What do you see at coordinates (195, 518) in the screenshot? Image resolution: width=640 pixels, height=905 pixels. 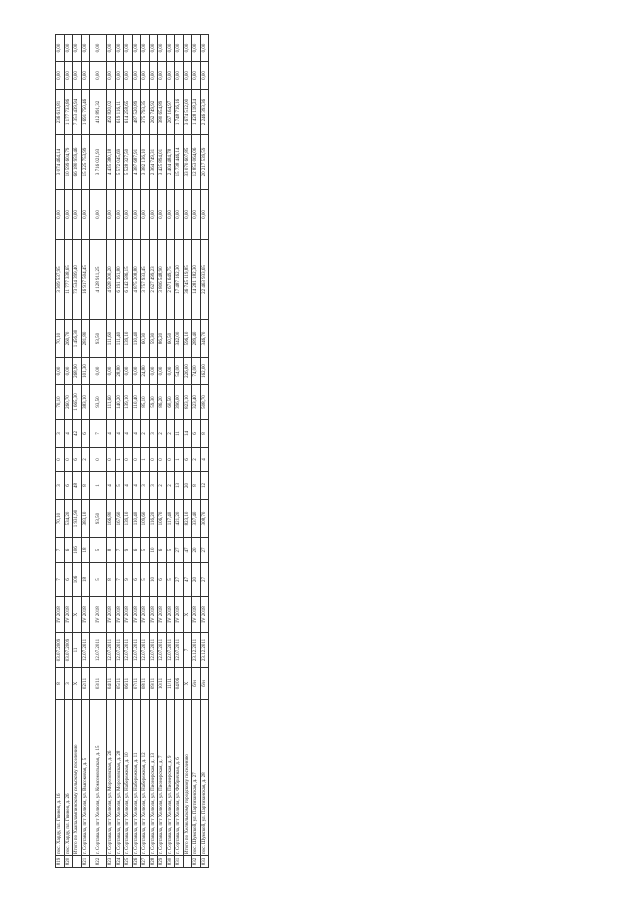 I see `table-cell: 337,40` at bounding box center [195, 518].